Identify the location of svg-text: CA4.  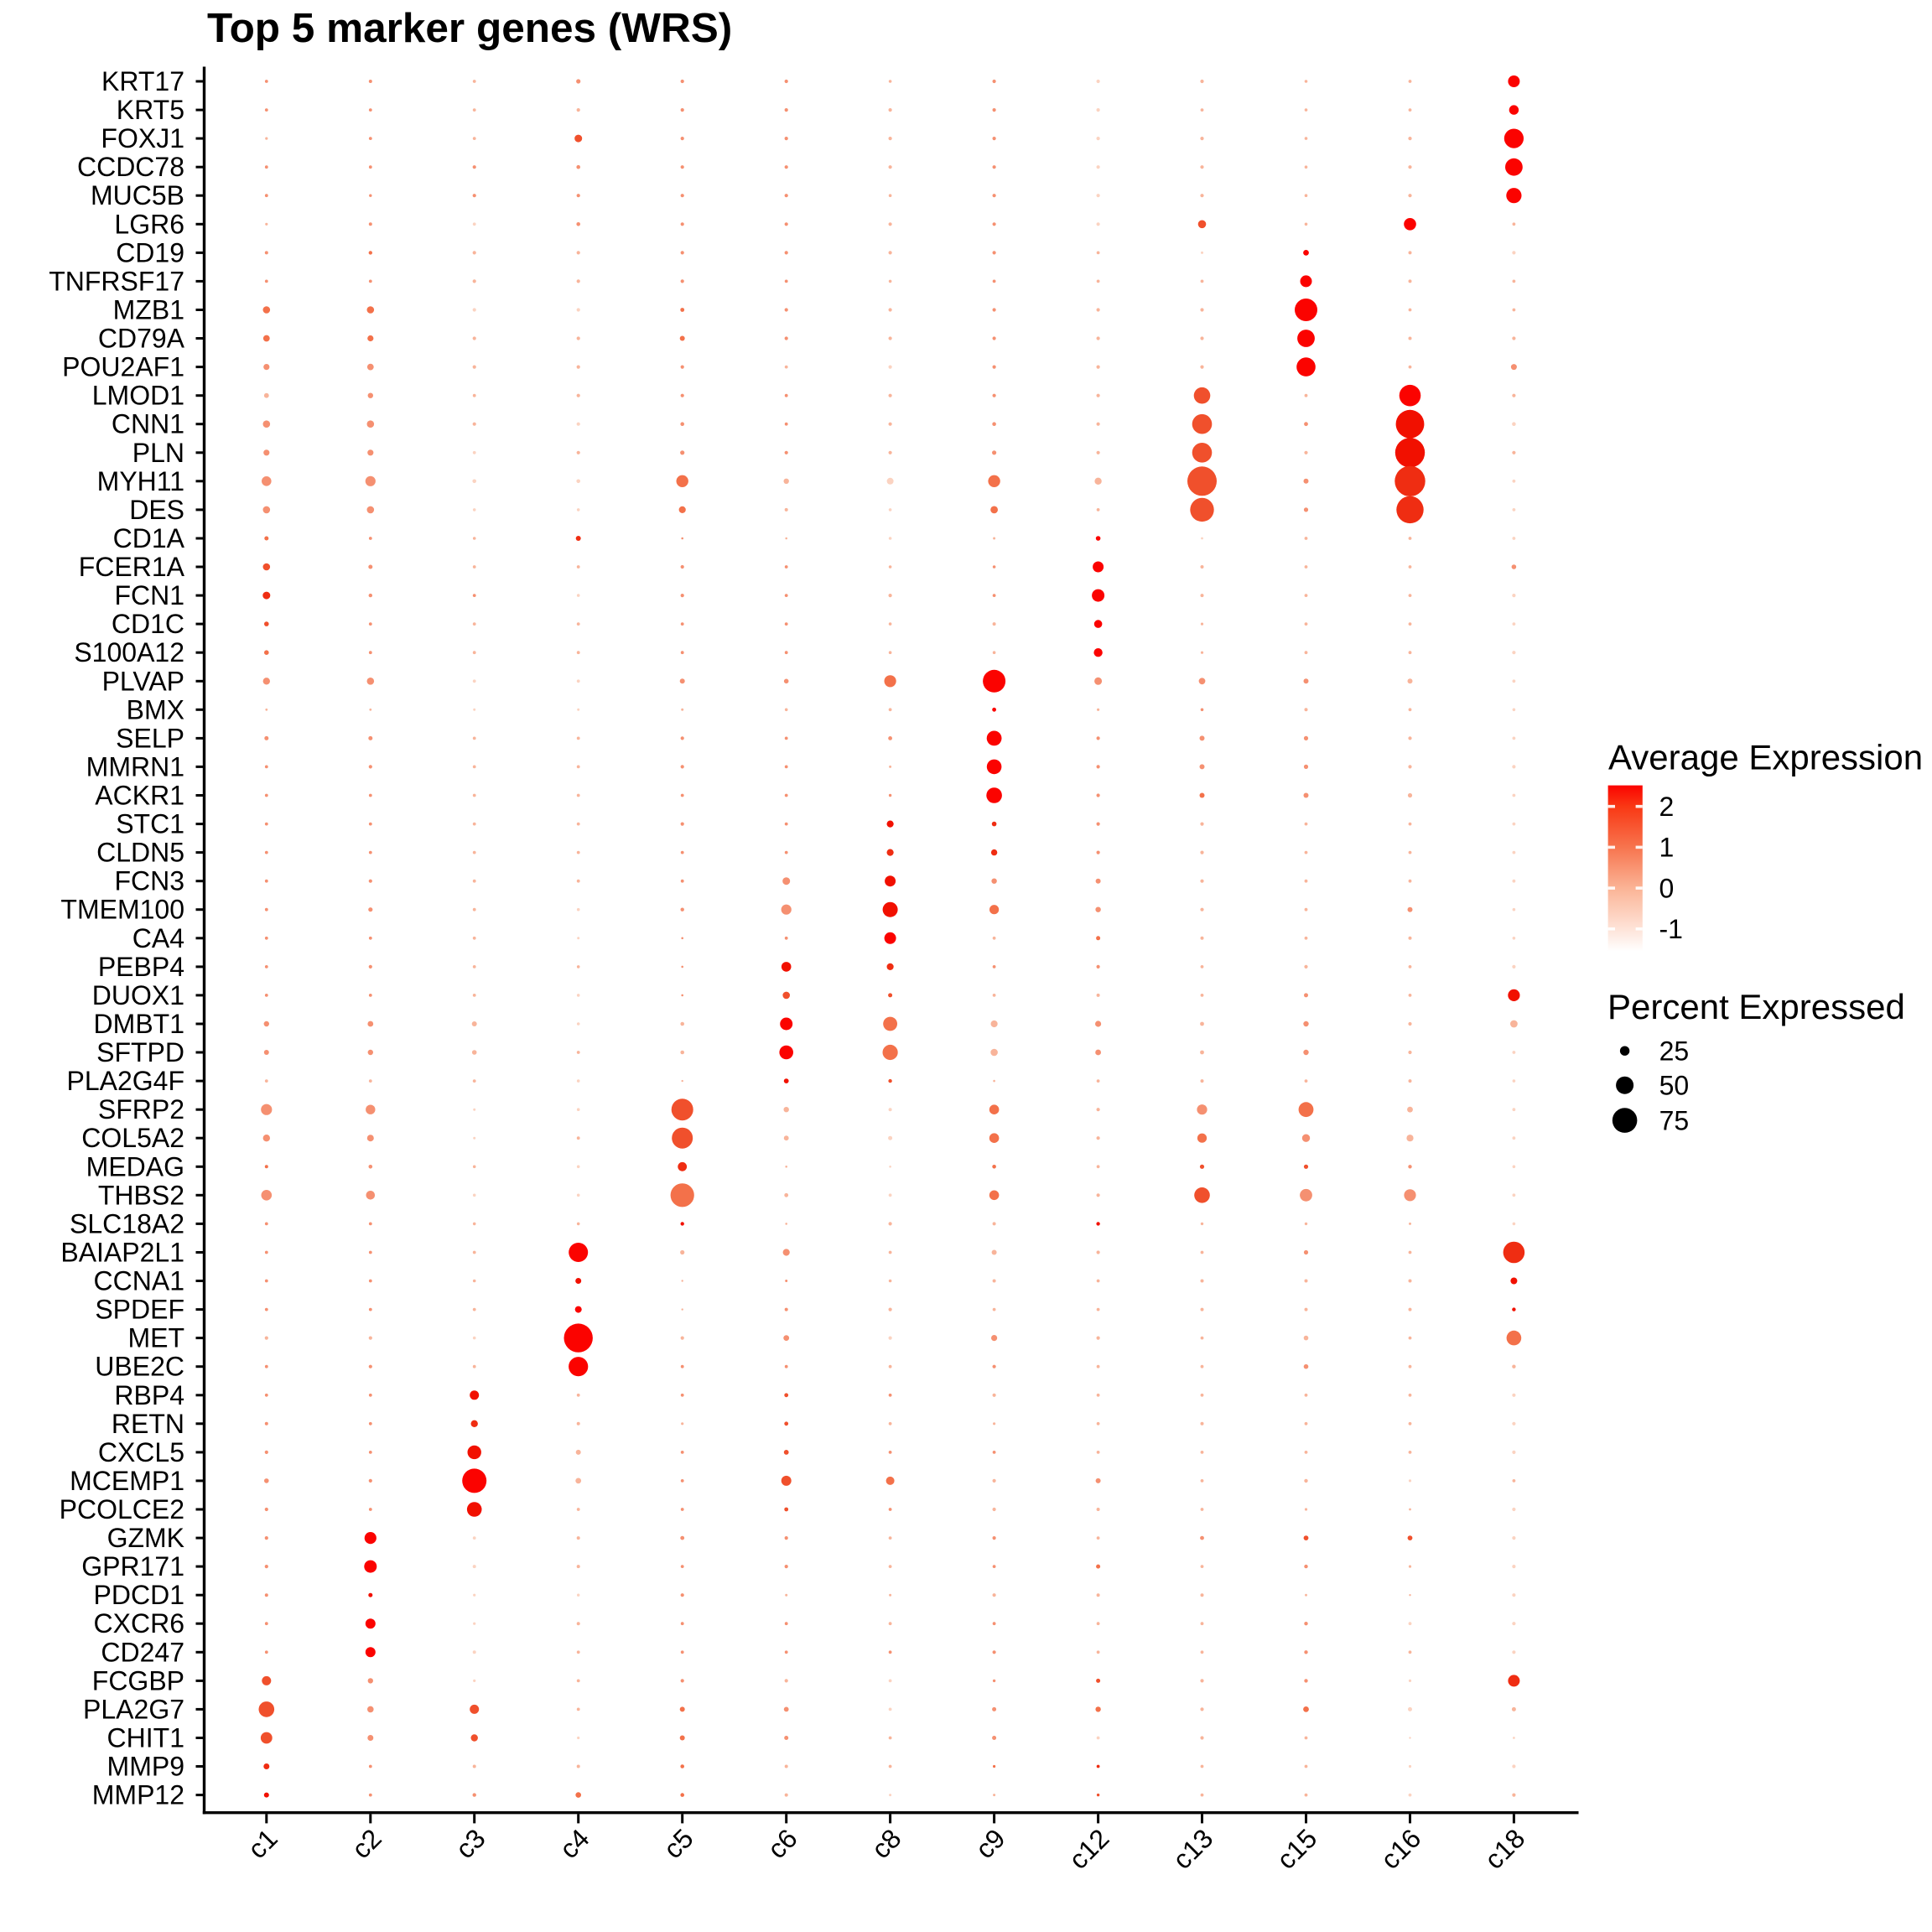
(158, 938).